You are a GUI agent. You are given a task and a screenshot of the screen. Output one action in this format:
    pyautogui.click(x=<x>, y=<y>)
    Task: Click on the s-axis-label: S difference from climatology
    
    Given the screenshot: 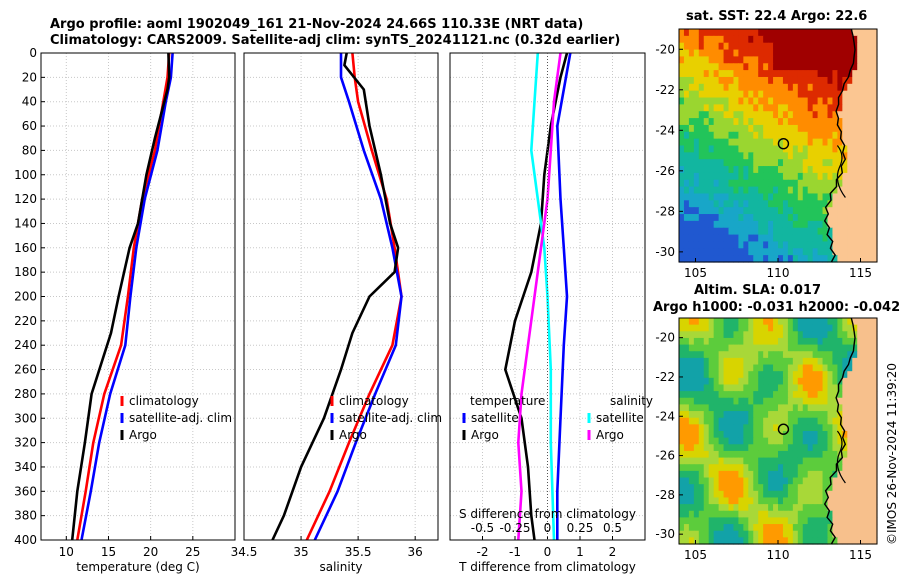 What is the action you would take?
    pyautogui.click(x=547, y=514)
    